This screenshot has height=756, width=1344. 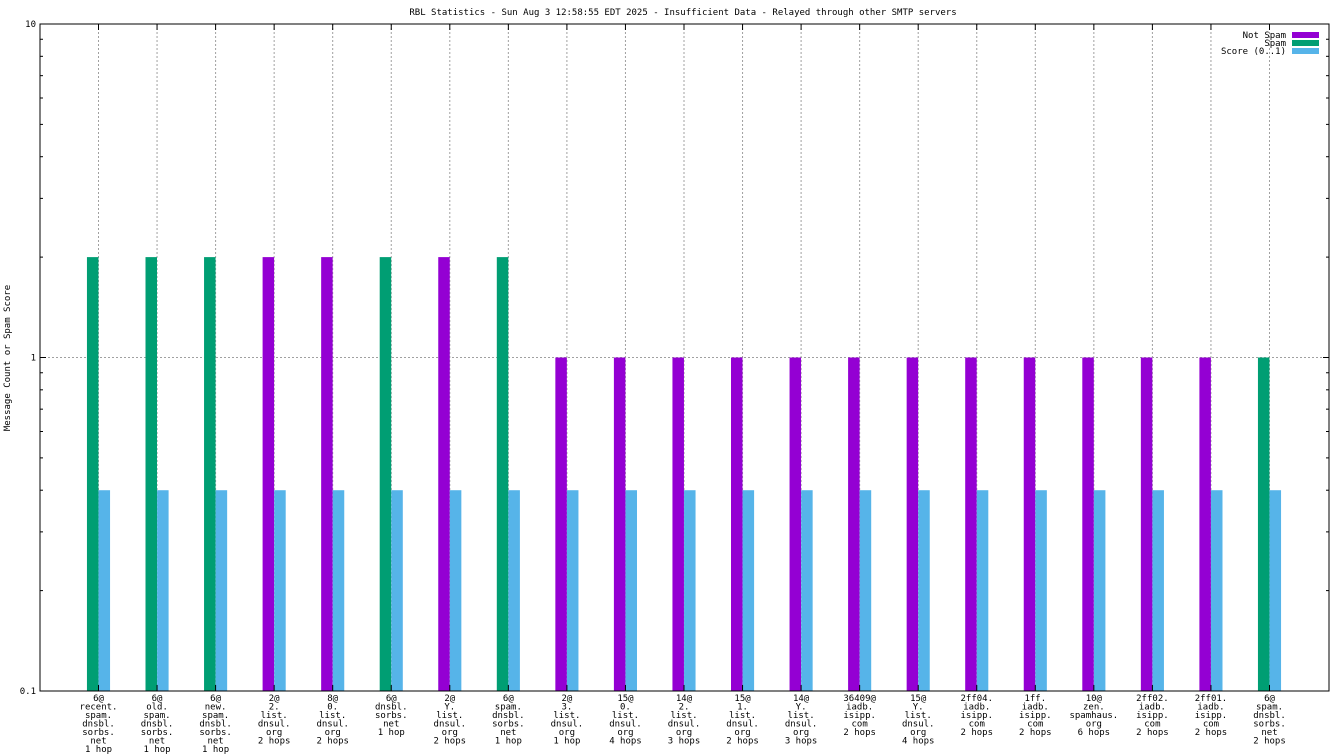 What do you see at coordinates (918, 708) in the screenshot?
I see `x-category-label-line: Y.` at bounding box center [918, 708].